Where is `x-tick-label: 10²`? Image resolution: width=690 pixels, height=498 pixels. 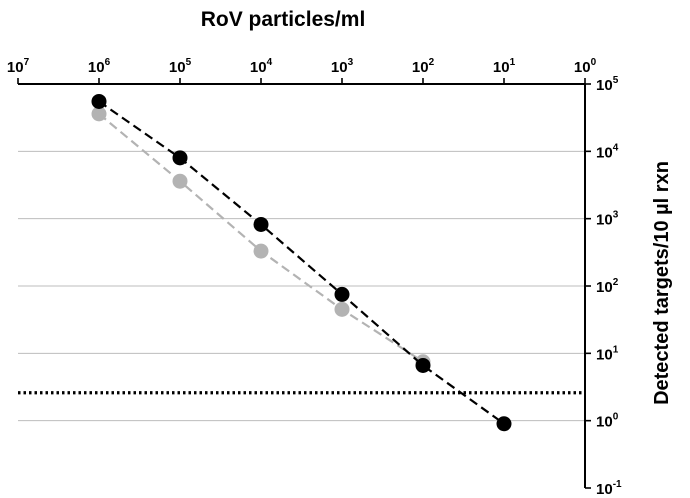
x-tick-label: 10² is located at coordinates (423, 66).